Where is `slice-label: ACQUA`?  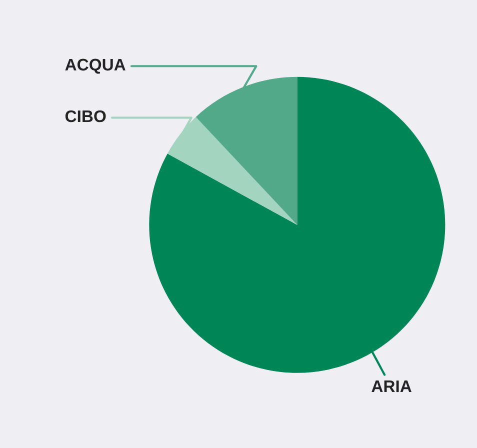
slice-label: ACQUA is located at coordinates (95, 66).